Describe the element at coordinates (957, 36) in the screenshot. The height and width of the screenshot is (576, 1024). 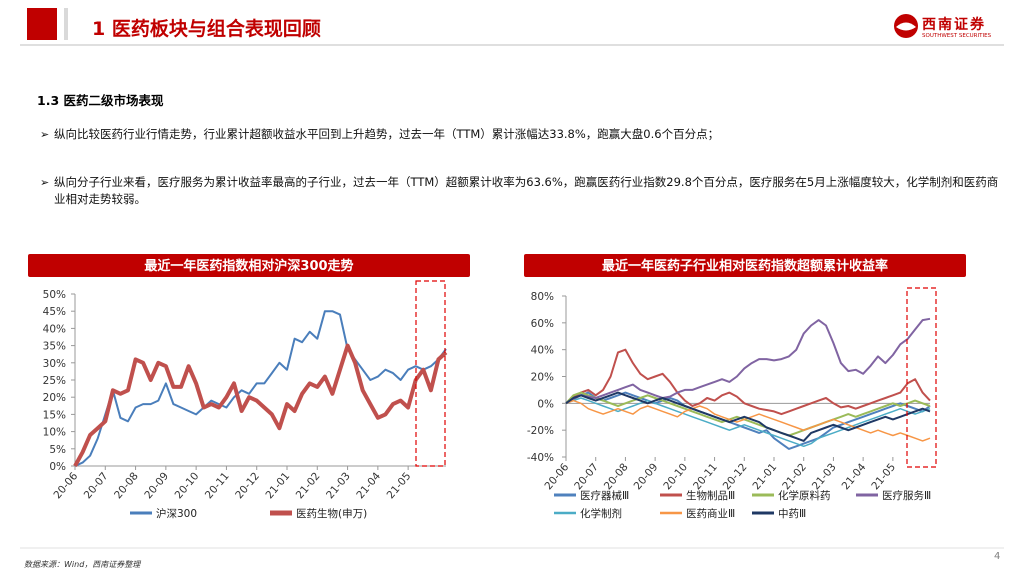
I see `logo-subtext: SOUTHWEST SECURITIES` at that location.